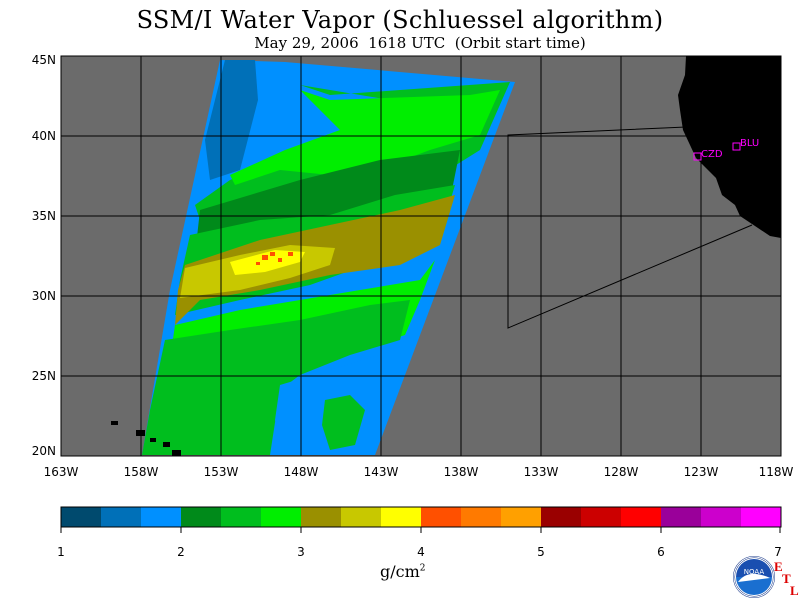 Image resolution: width=800 pixels, height=600 pixels. Describe the element at coordinates (794, 590) in the screenshot. I see `etl-letter-l: L` at that location.